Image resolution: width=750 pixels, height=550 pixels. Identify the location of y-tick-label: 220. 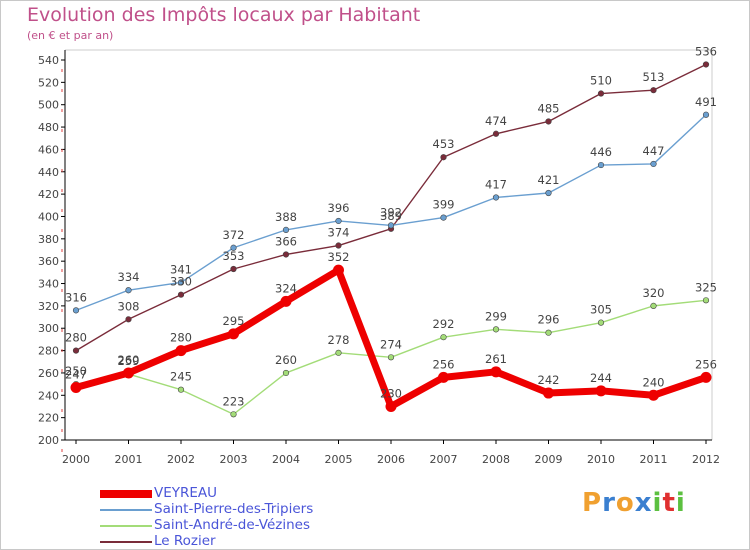
(48, 418).